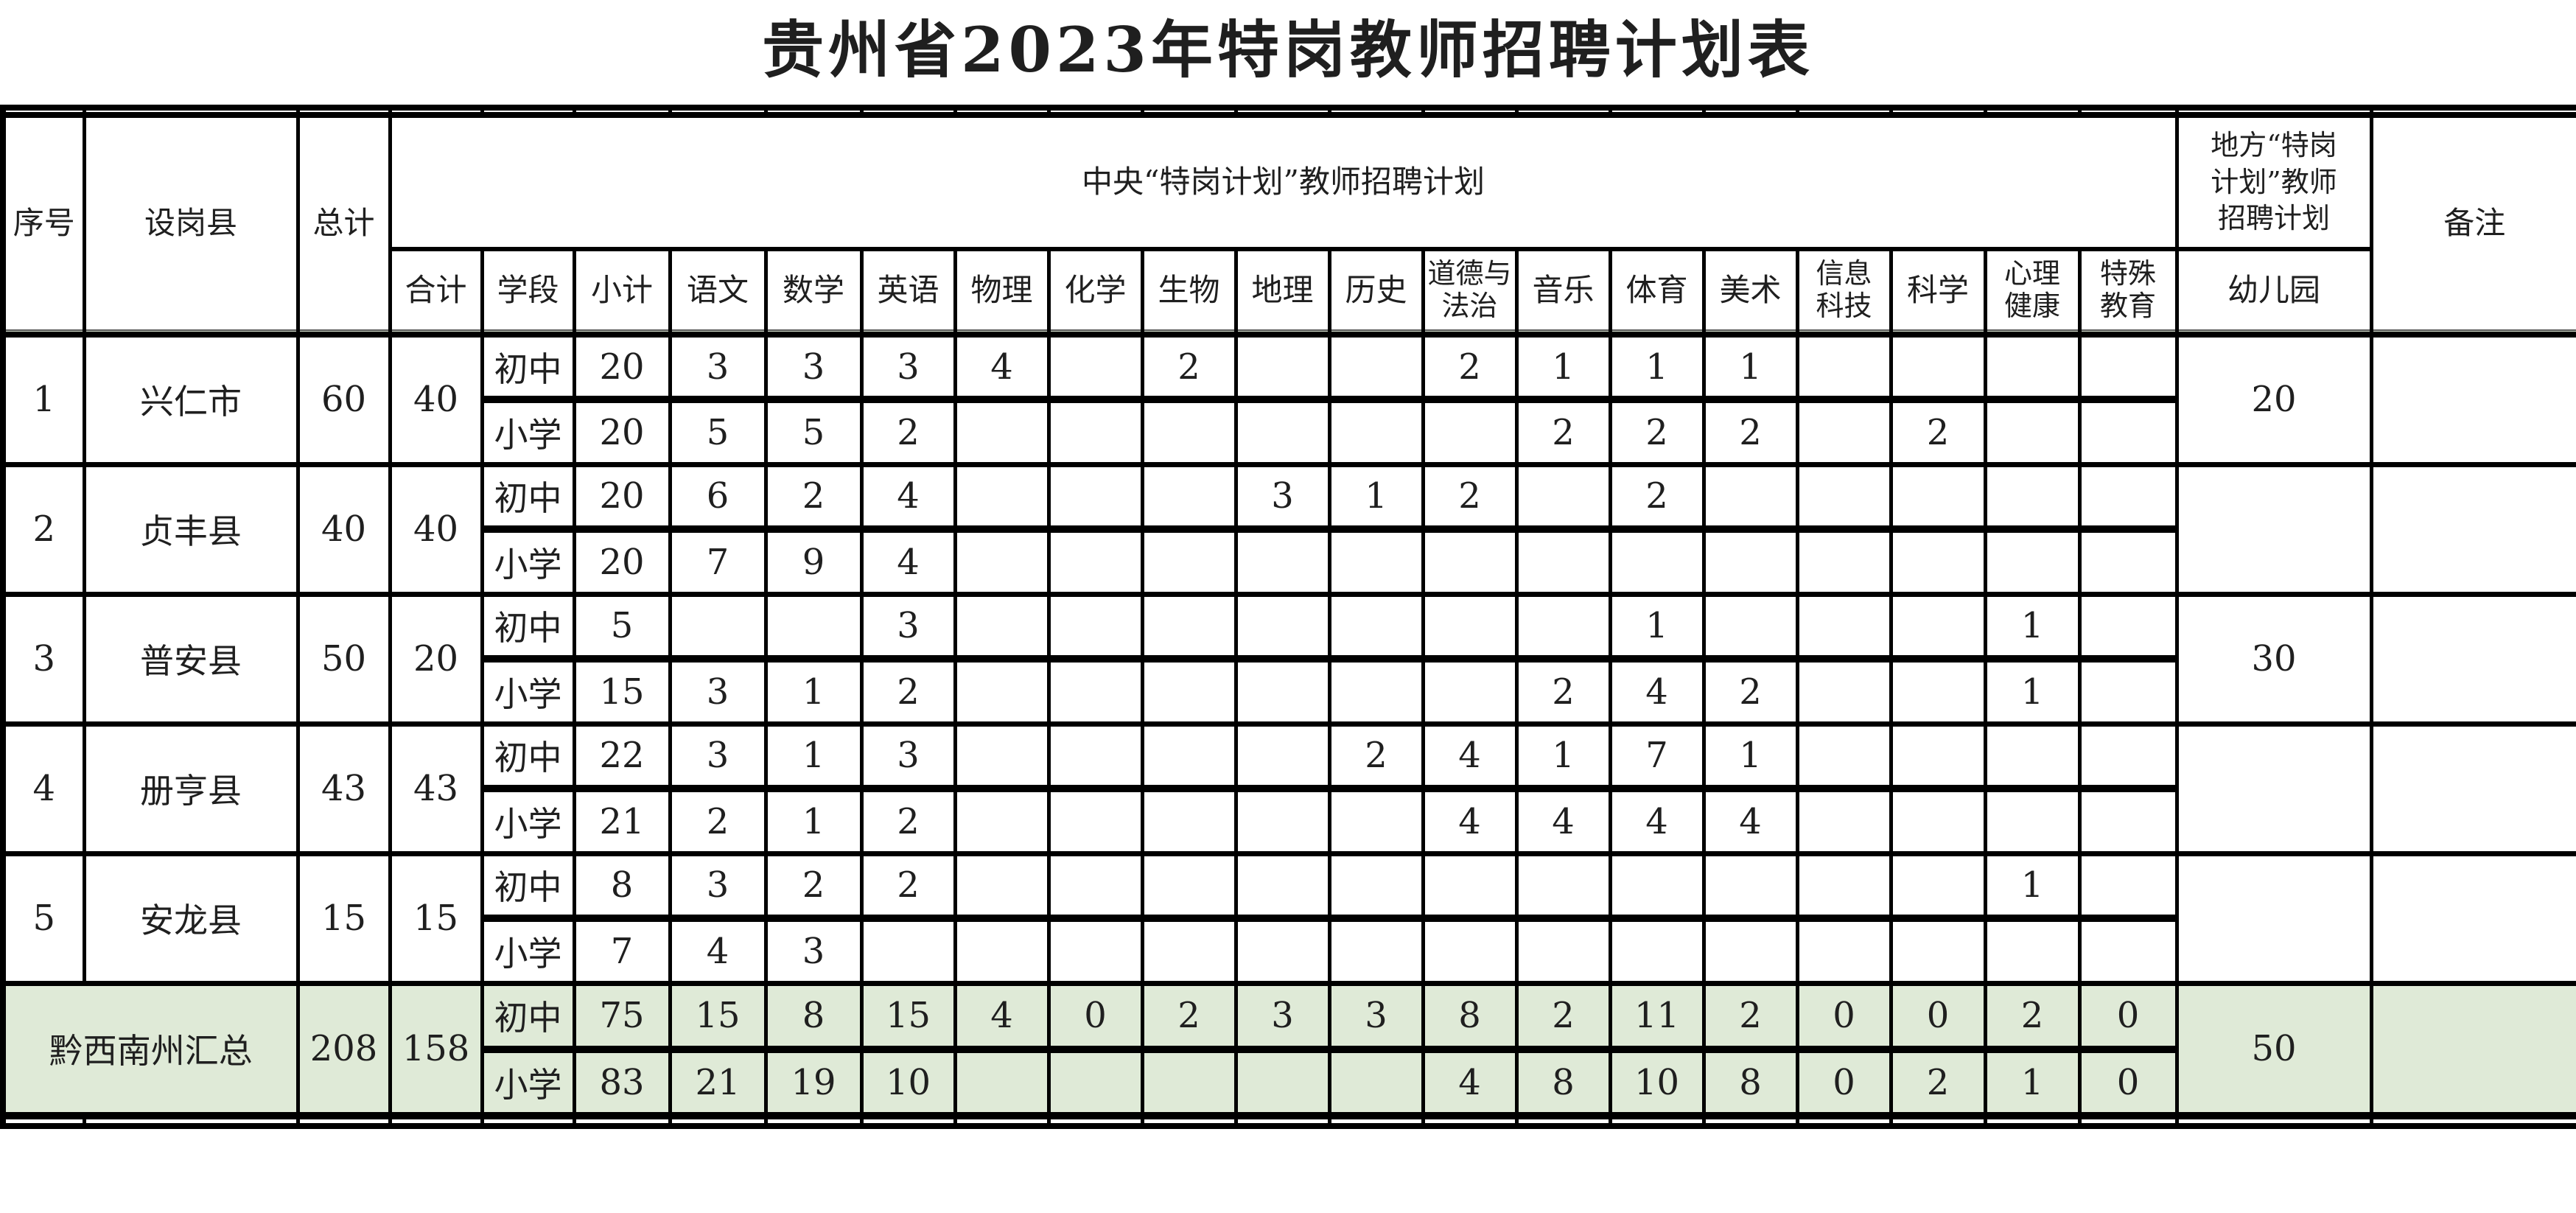 Image resolution: width=2576 pixels, height=1213 pixels. I want to click on summary-junior-subject-cell-9: 2, so click(1563, 1016).